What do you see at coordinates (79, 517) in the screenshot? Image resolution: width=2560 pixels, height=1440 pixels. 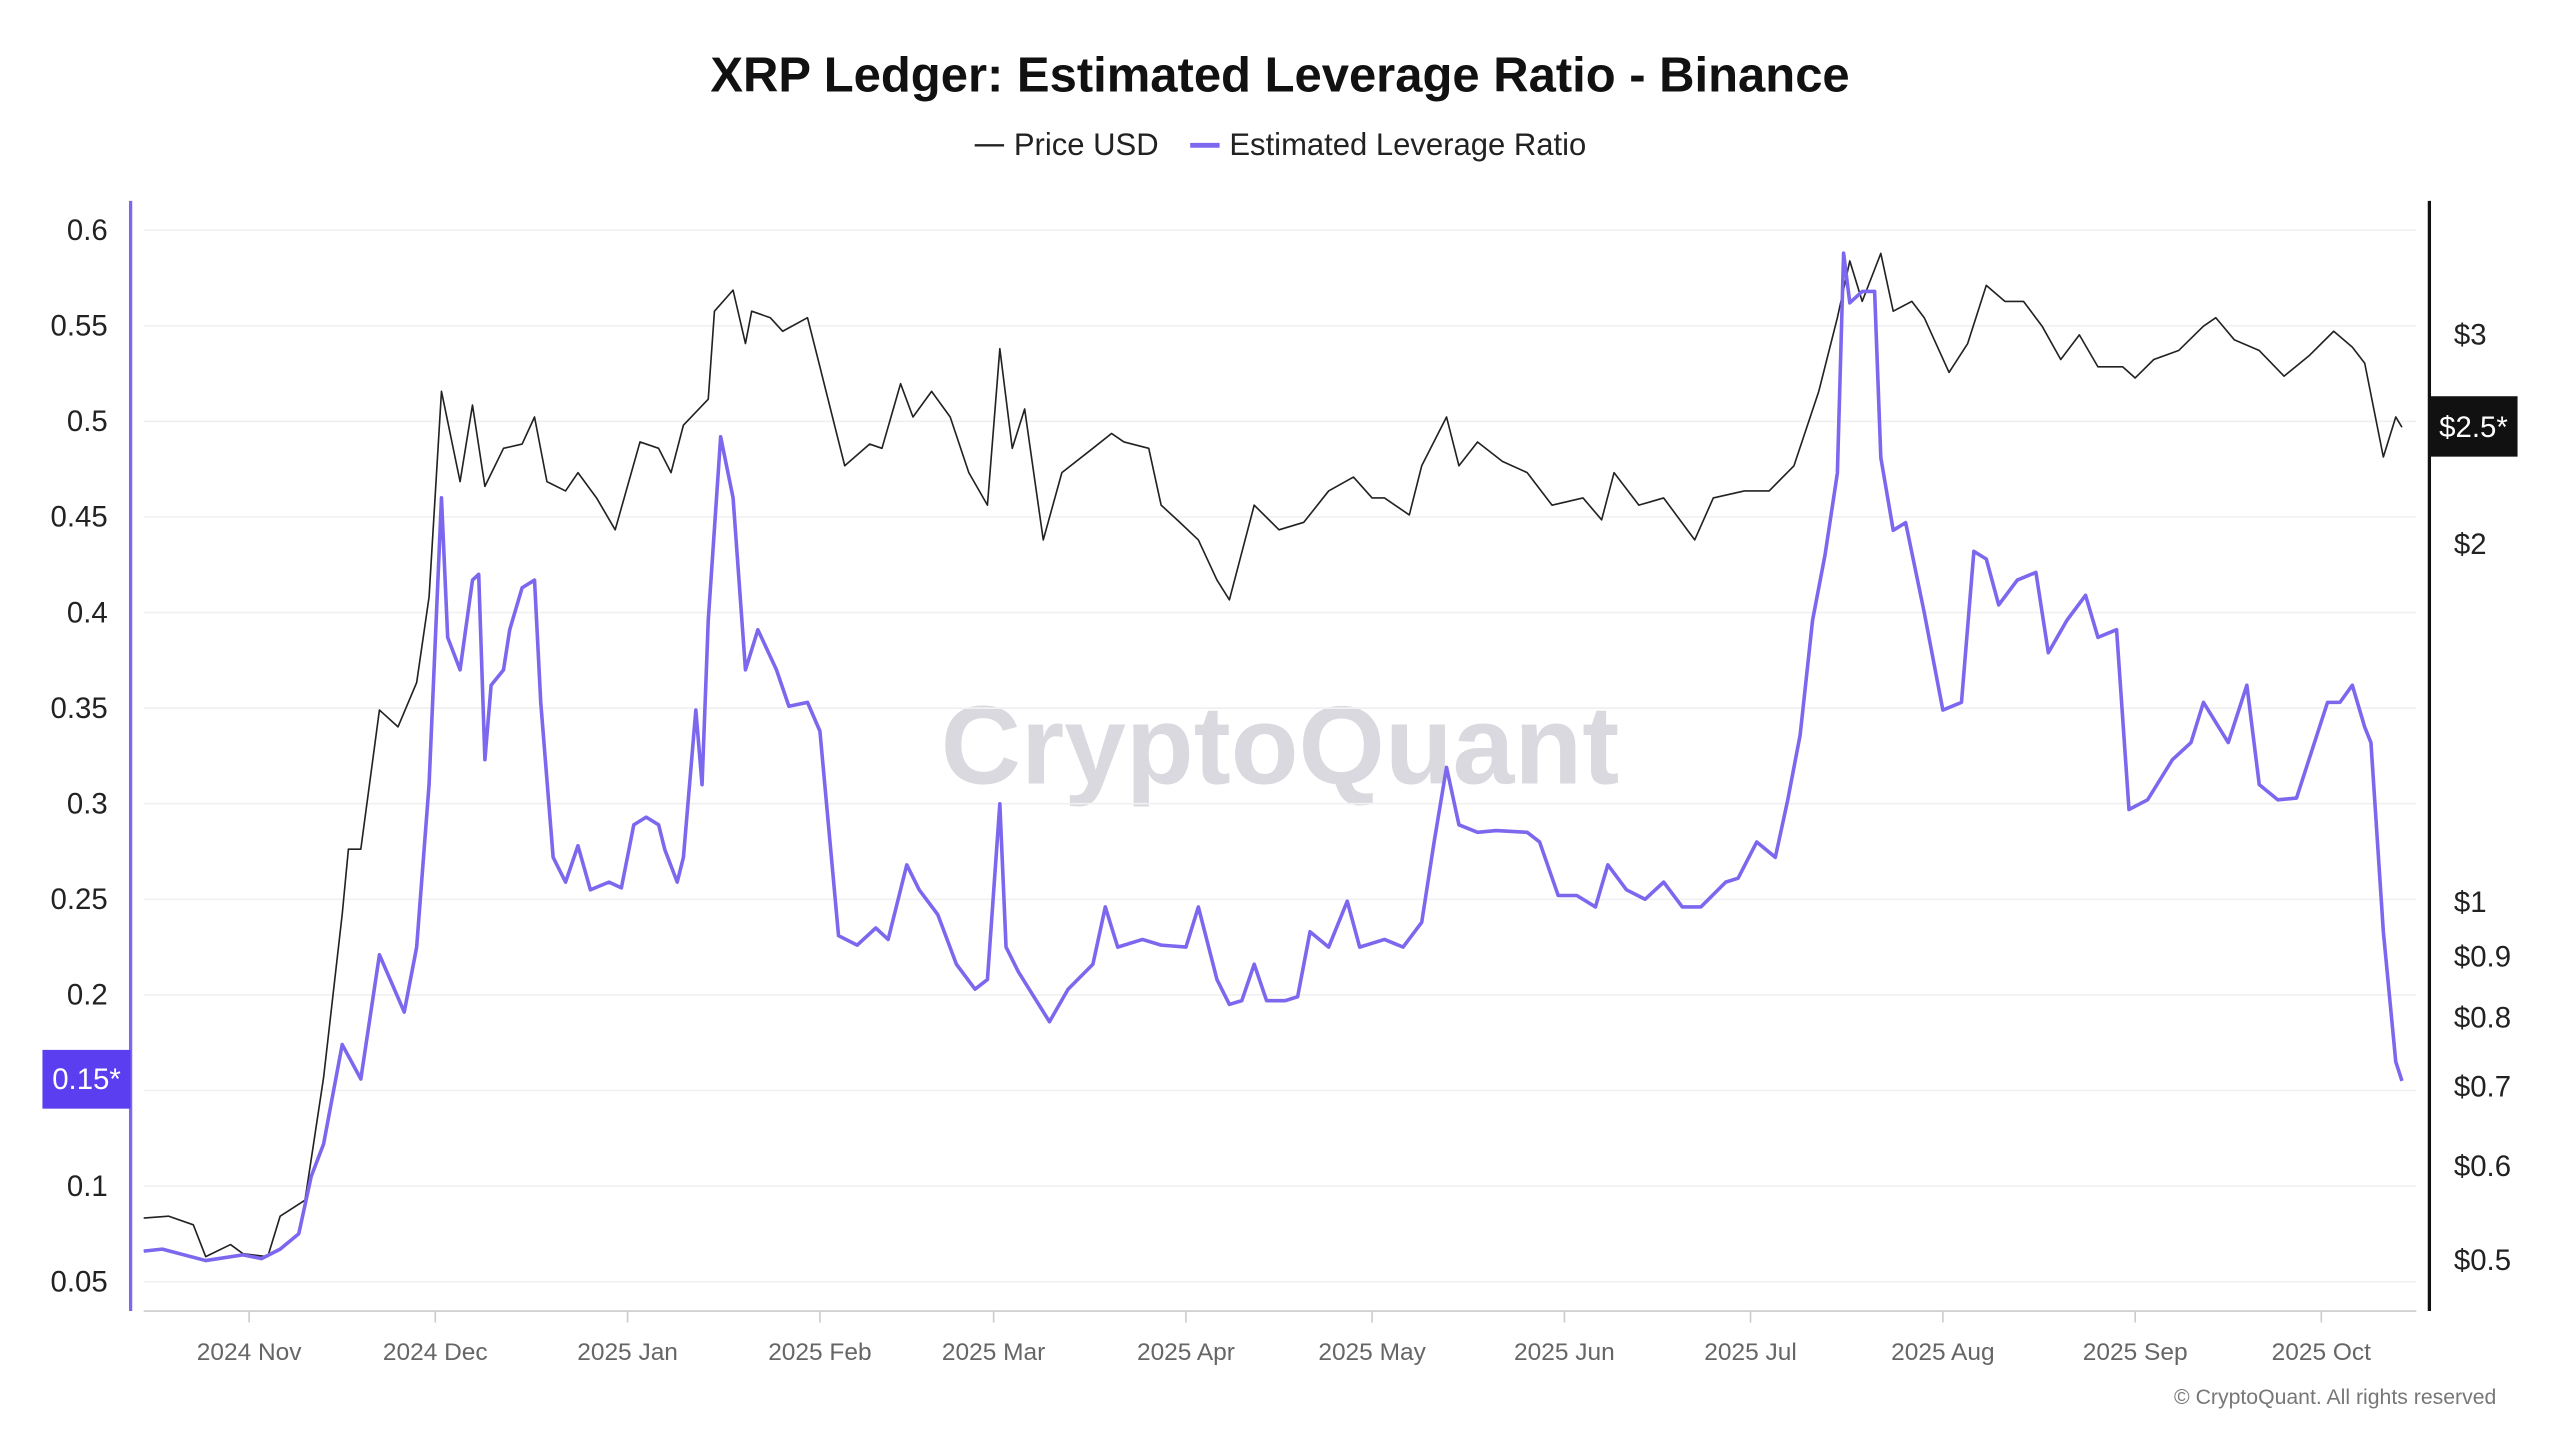 I see `y-left-tick-label: 0.45` at bounding box center [79, 517].